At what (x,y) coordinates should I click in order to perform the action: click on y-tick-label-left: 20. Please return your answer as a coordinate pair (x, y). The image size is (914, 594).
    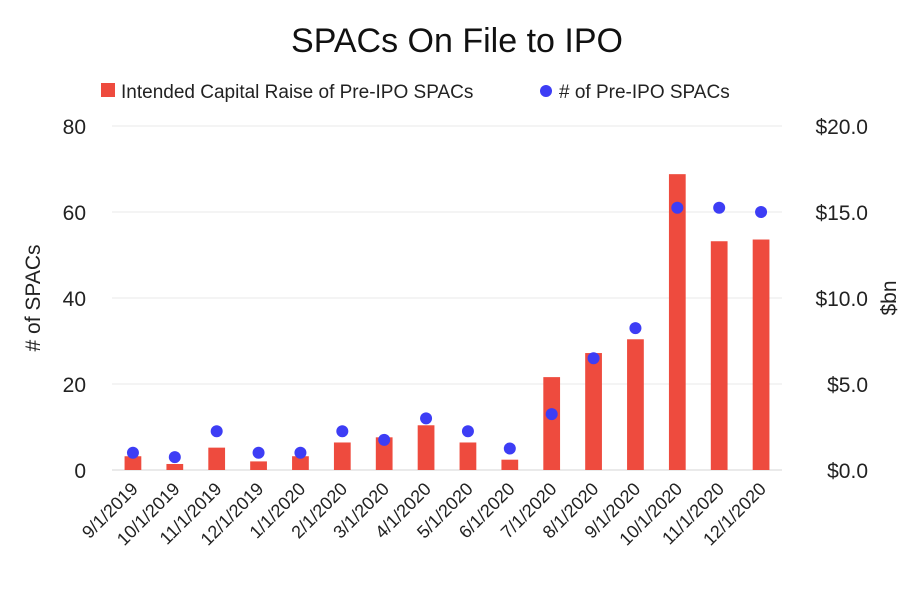
    Looking at the image, I should click on (74, 385).